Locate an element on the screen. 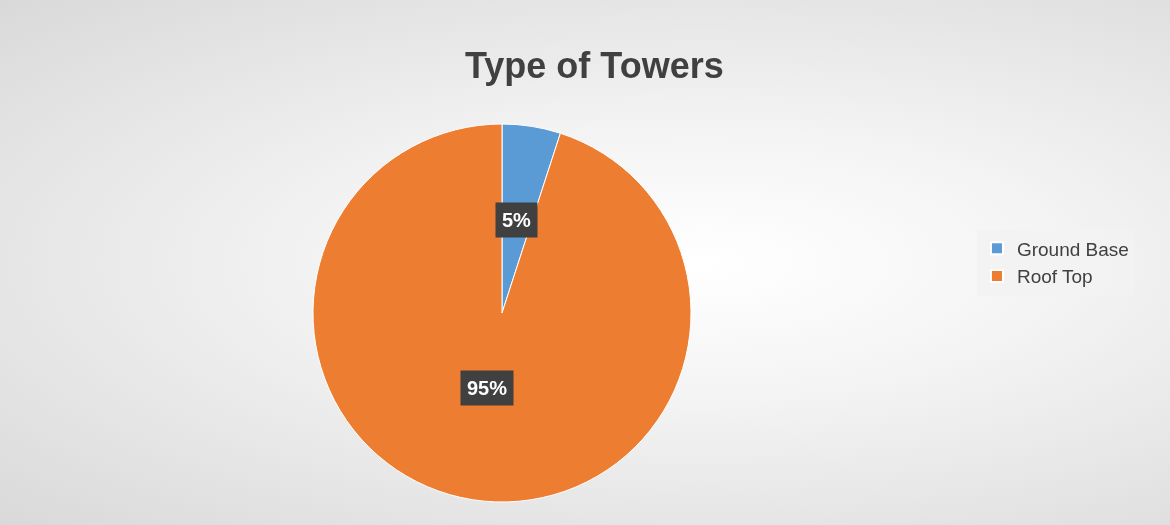 Image resolution: width=1170 pixels, height=525 pixels. data-label: 95% is located at coordinates (487, 388).